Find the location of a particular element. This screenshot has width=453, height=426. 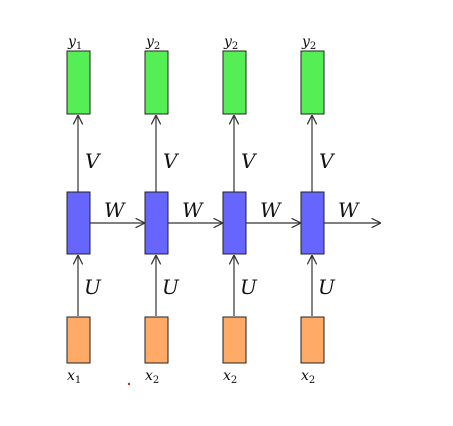

v-label-1: V is located at coordinates (93, 161).